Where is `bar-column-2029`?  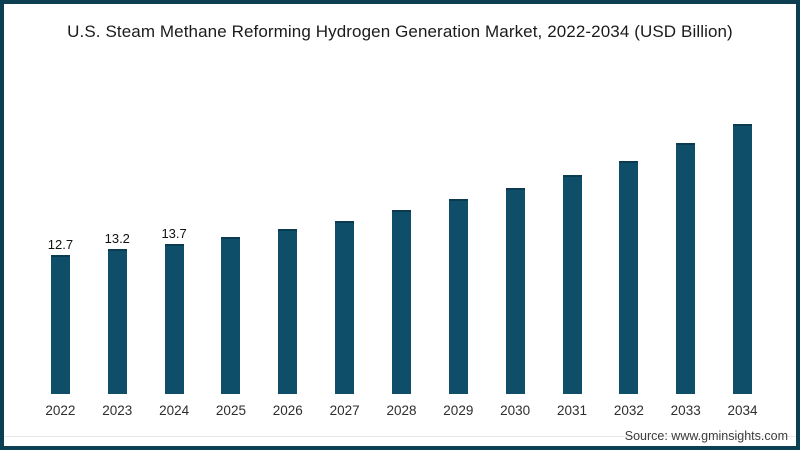 bar-column-2029 is located at coordinates (458, 254).